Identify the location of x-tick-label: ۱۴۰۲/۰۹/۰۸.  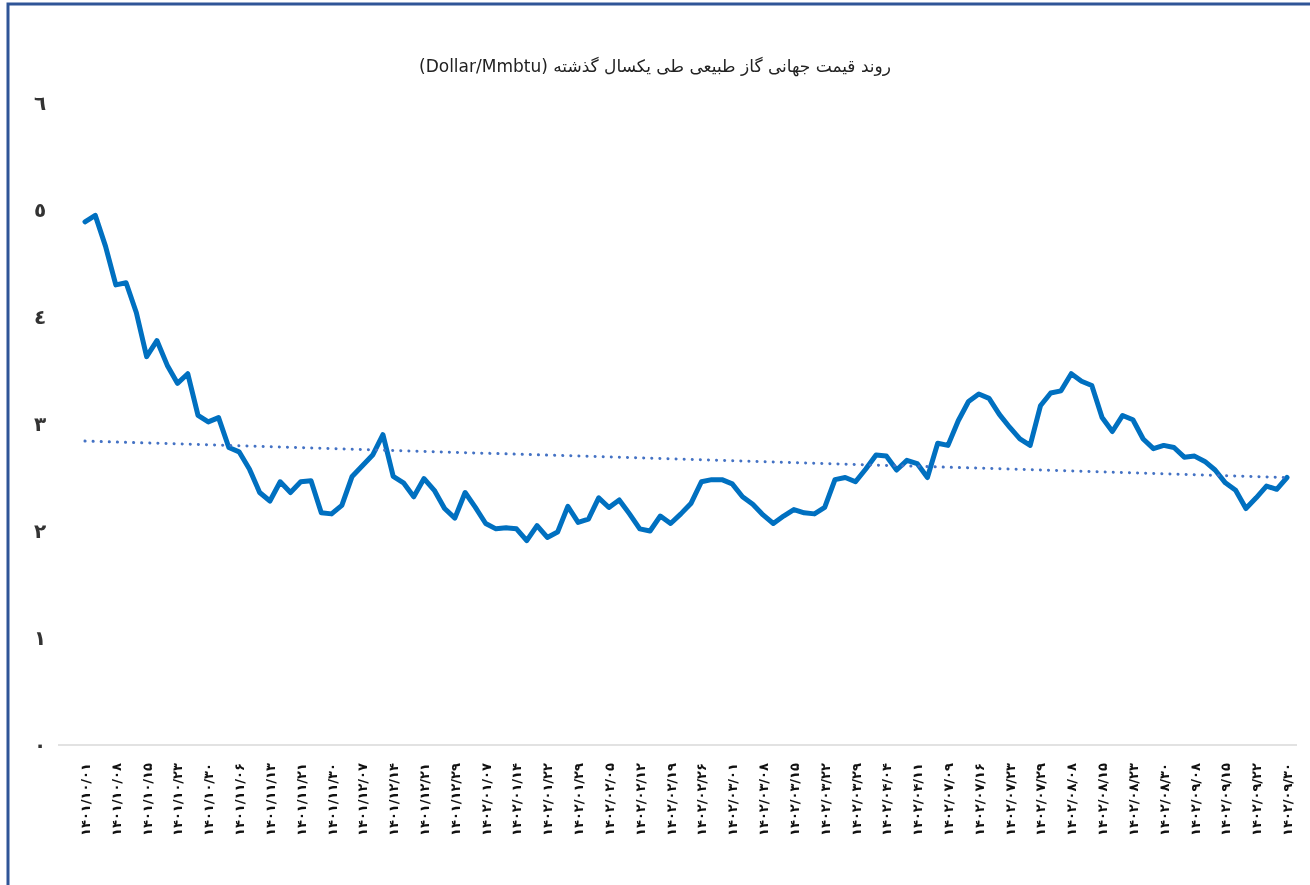
(1195, 799).